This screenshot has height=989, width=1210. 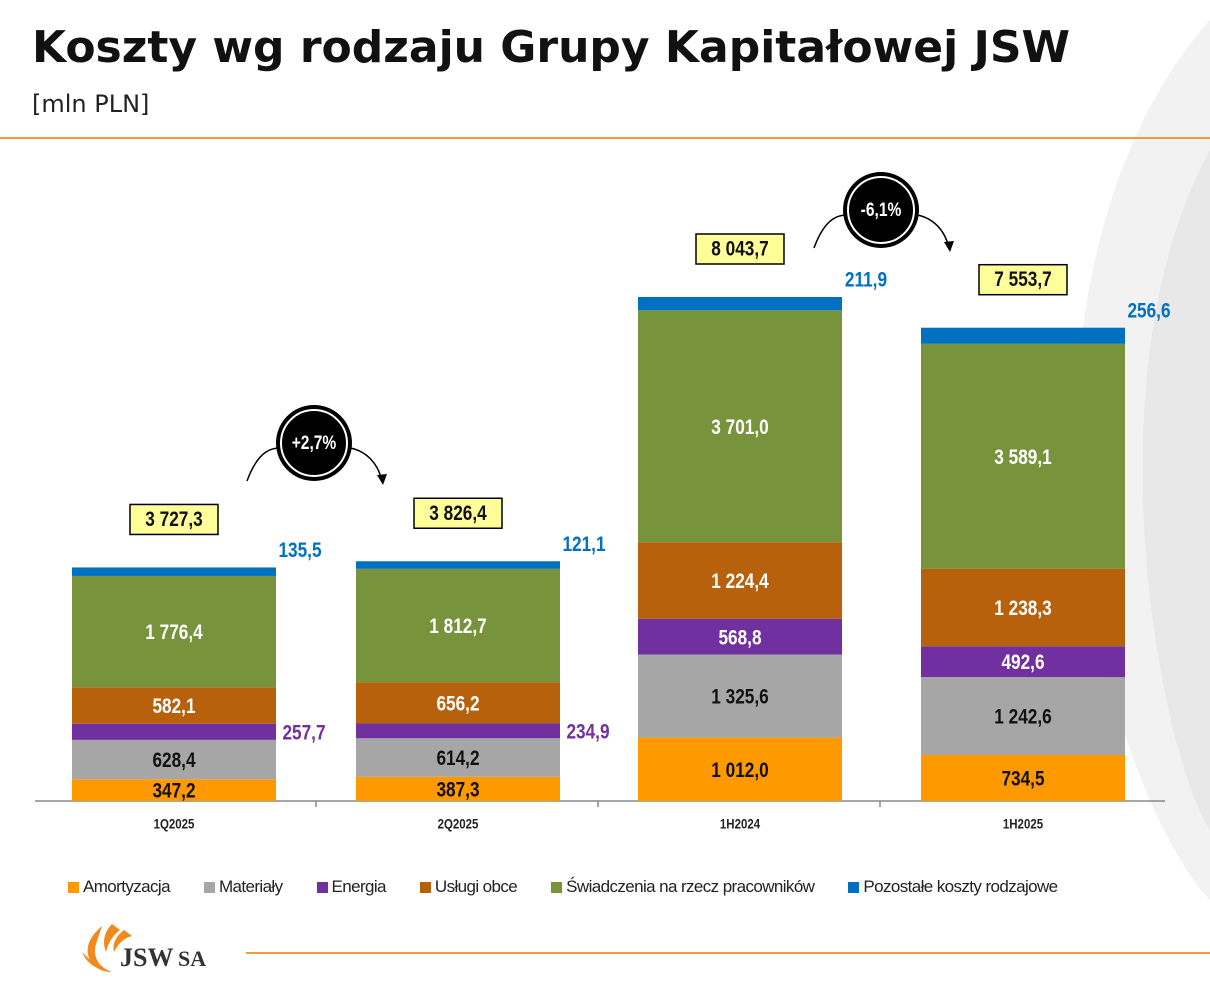 I want to click on total-label: 3 727,3, so click(x=173, y=520).